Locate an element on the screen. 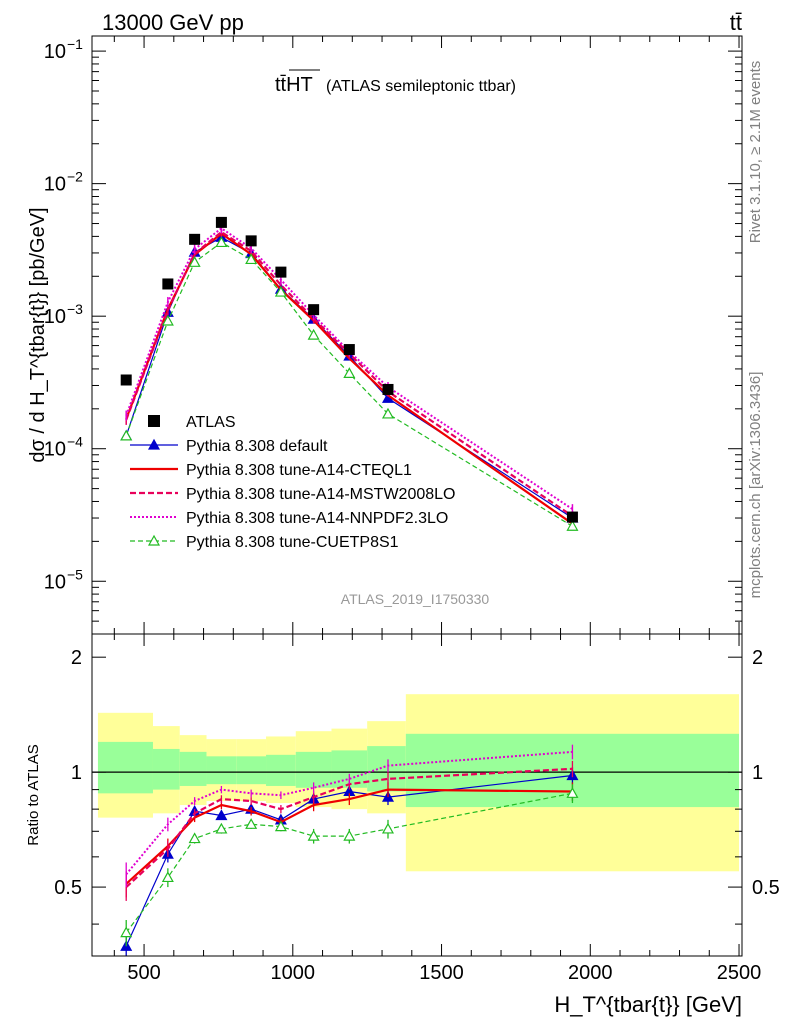 Image resolution: width=786 pixels, height=1024 pixels. ratio-series-group is located at coordinates (349, 850).